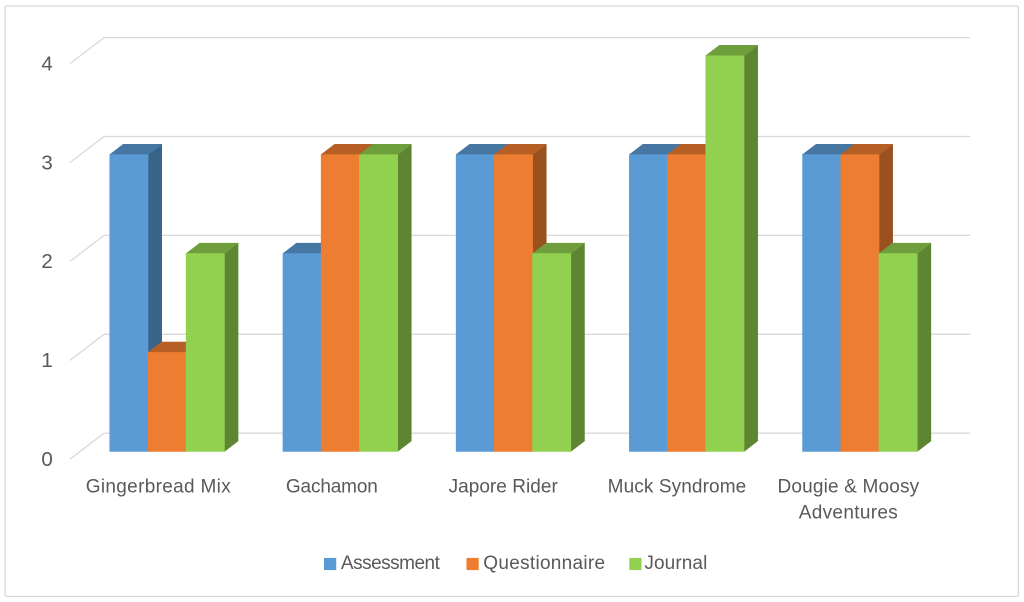 The width and height of the screenshot is (1024, 602). Describe the element at coordinates (46, 162) in the screenshot. I see `svg-text: 3` at that location.